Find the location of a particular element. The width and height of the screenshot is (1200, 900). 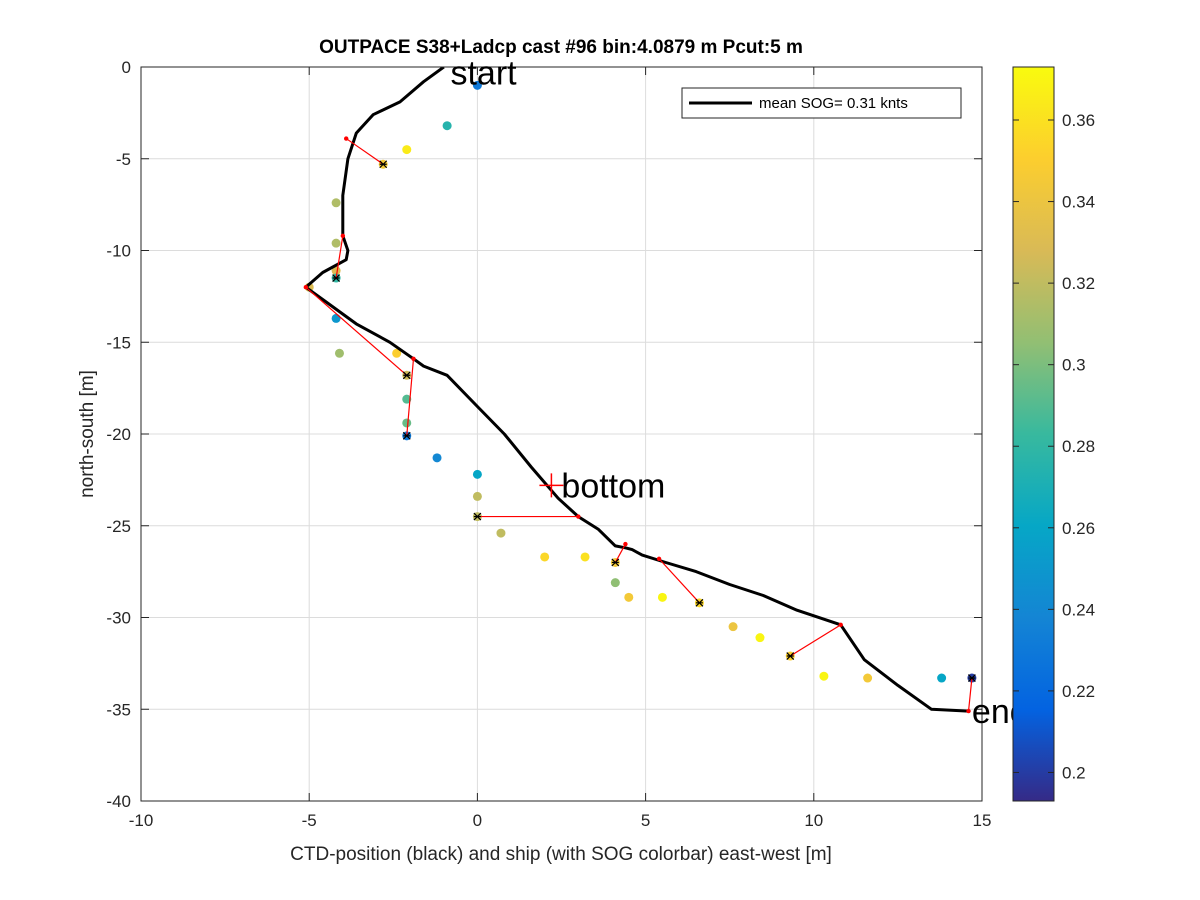

colorbar-tick-label: 0.26 is located at coordinates (1078, 528).